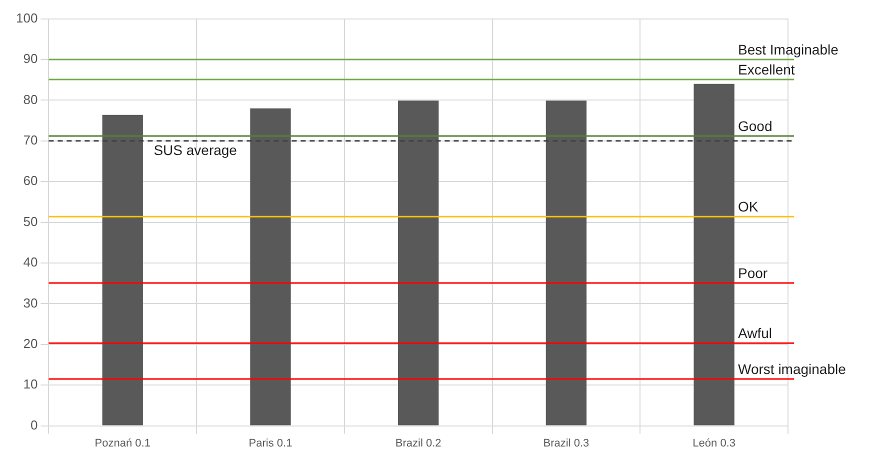 Image resolution: width=881 pixels, height=461 pixels. I want to click on ref-line-label: SUS average, so click(196, 150).